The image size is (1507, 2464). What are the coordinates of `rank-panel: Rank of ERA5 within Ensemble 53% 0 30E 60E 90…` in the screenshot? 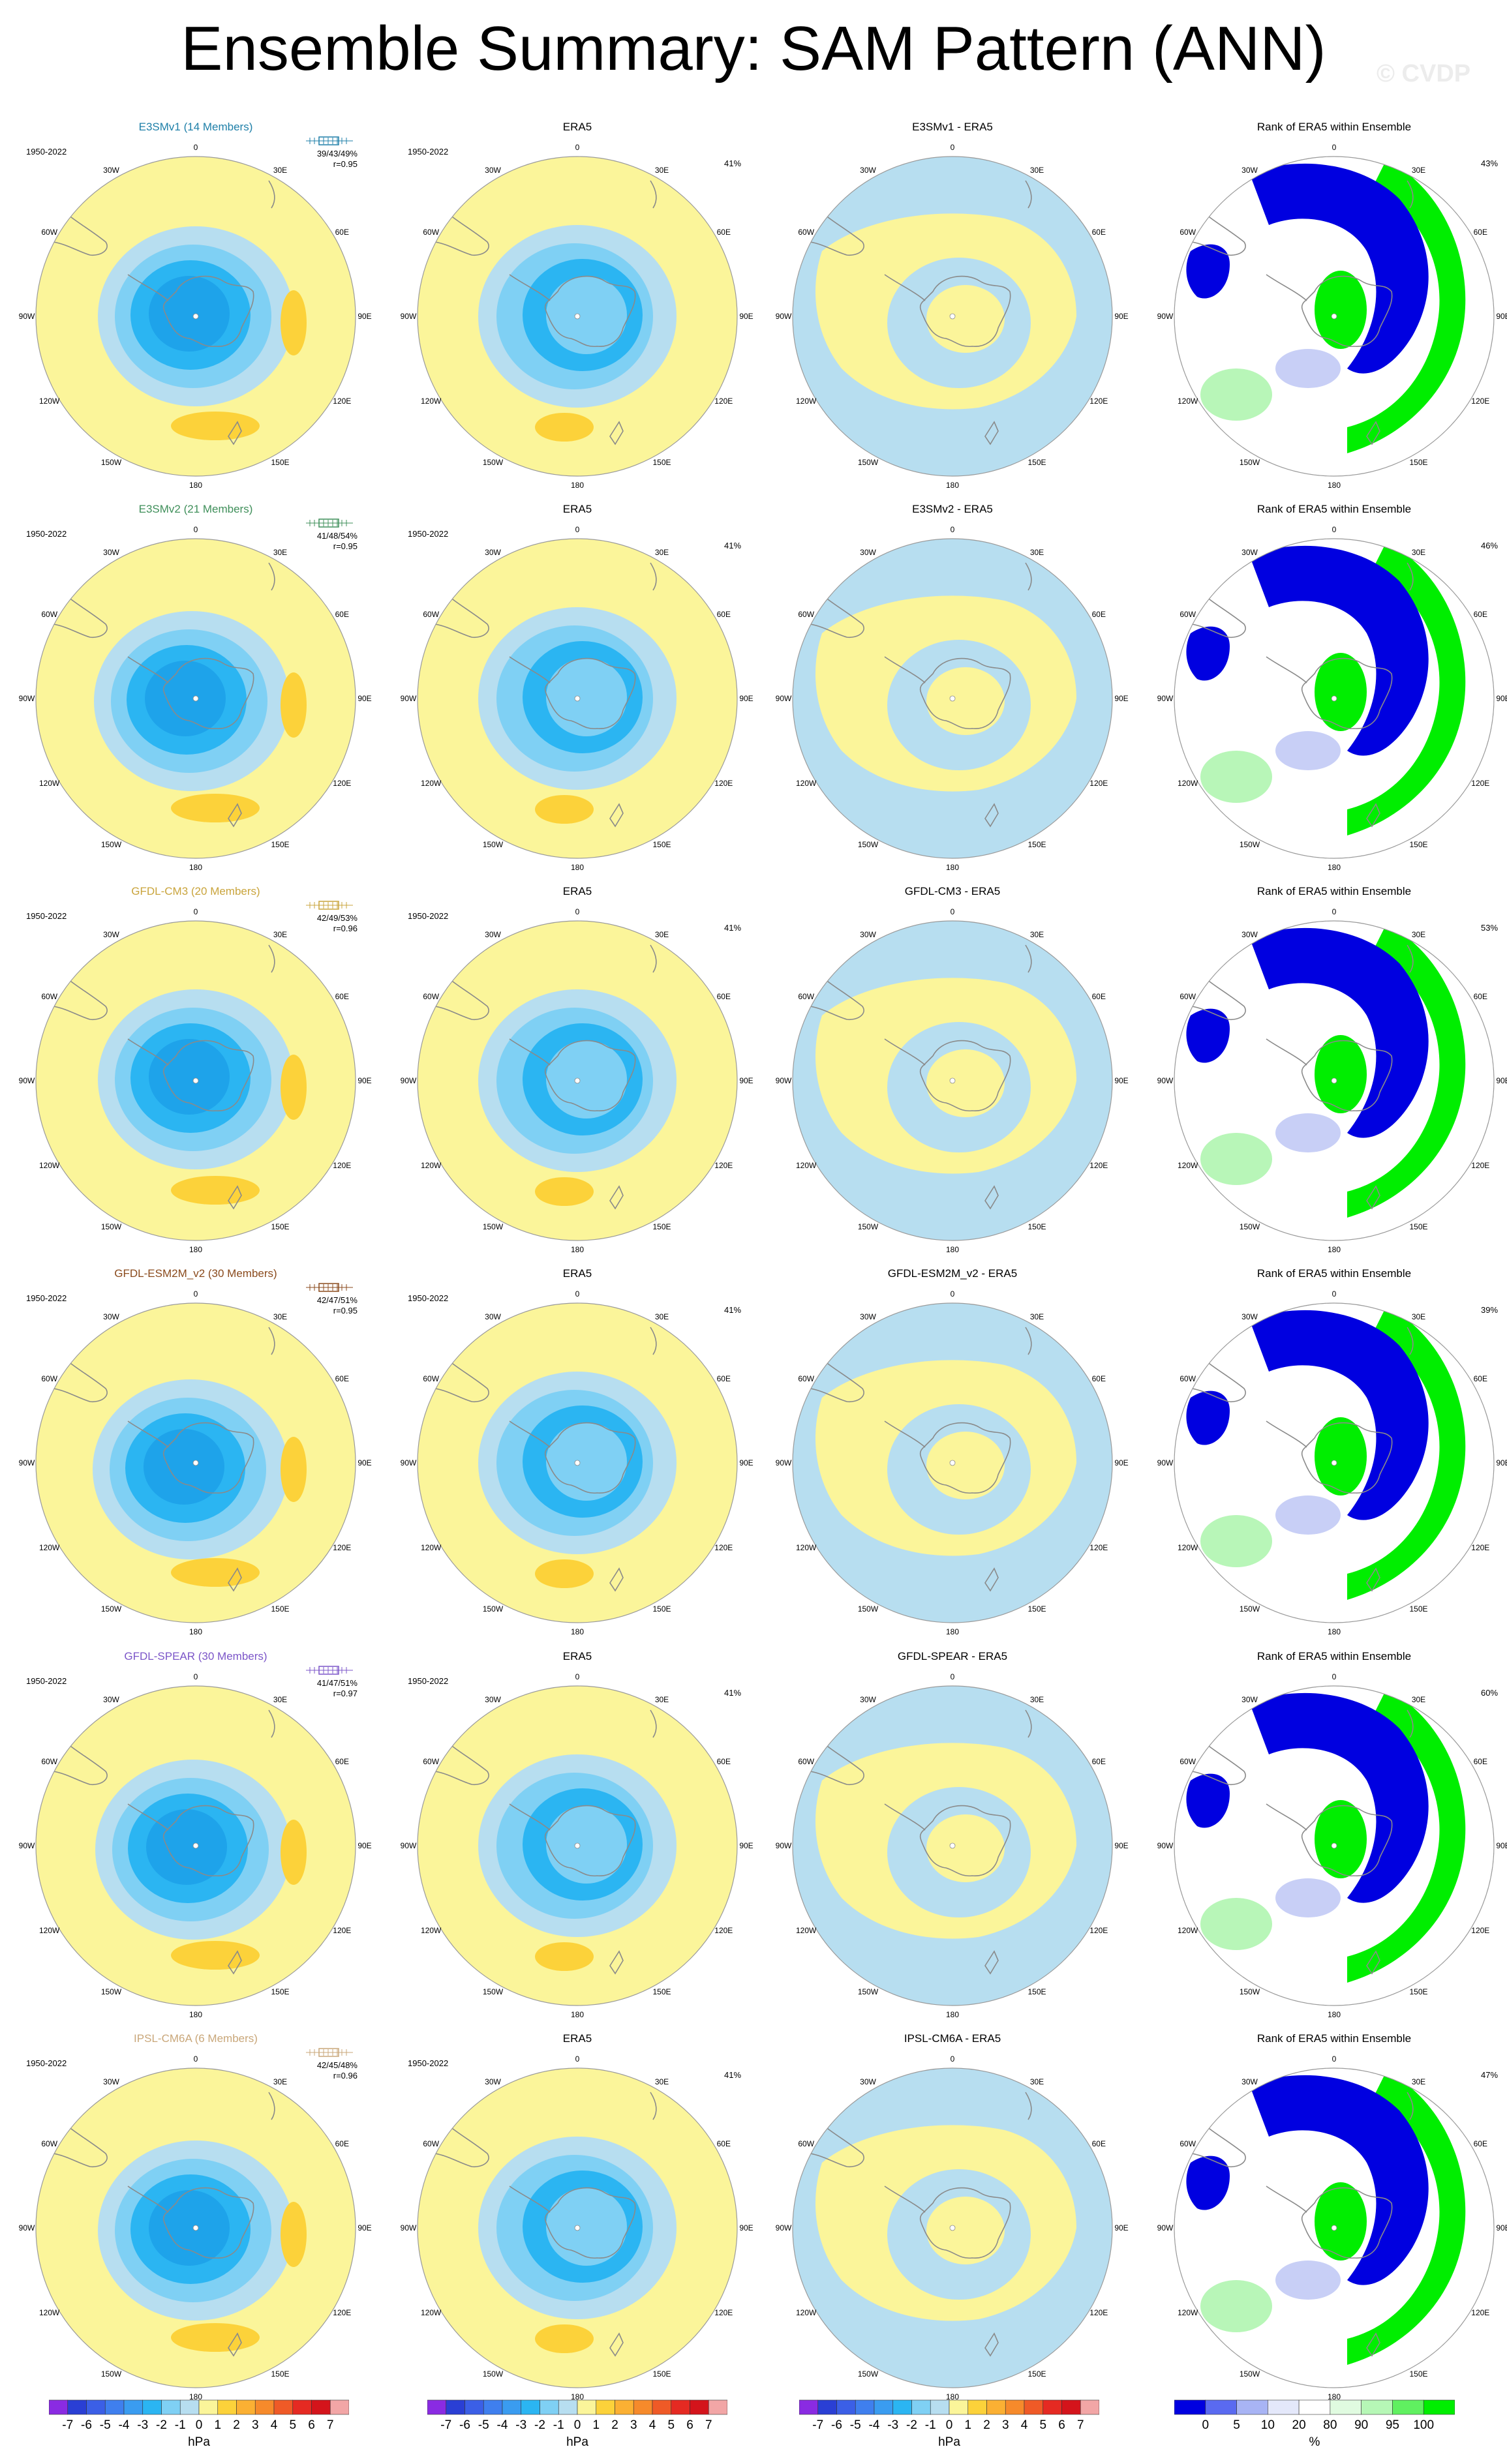 It's located at (1329, 1077).